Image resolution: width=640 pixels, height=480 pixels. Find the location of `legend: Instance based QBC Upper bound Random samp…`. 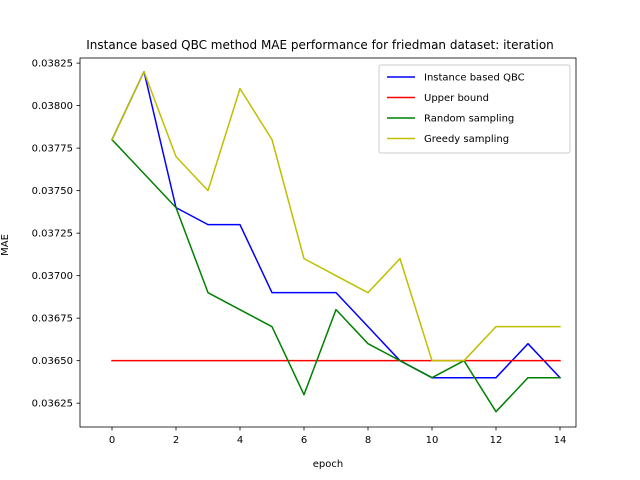

legend: Instance based QBC Upper bound Random samp… is located at coordinates (474, 109).